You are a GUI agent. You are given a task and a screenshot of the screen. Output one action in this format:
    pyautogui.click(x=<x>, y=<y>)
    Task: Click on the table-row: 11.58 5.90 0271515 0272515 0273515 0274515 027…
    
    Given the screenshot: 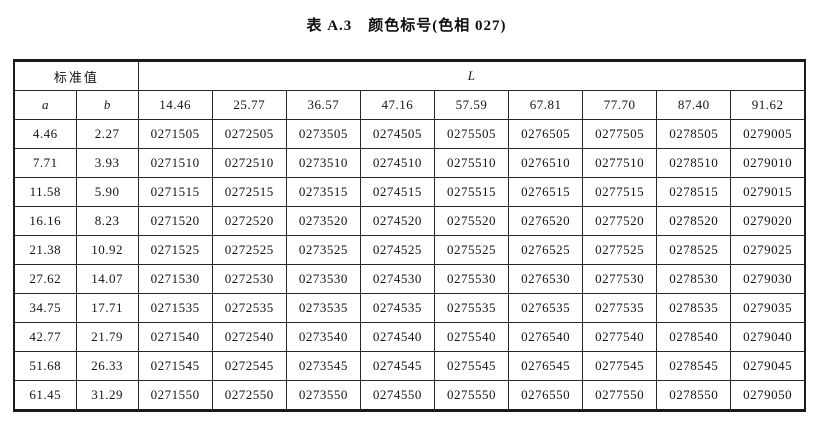 What is the action you would take?
    pyautogui.click(x=409, y=192)
    